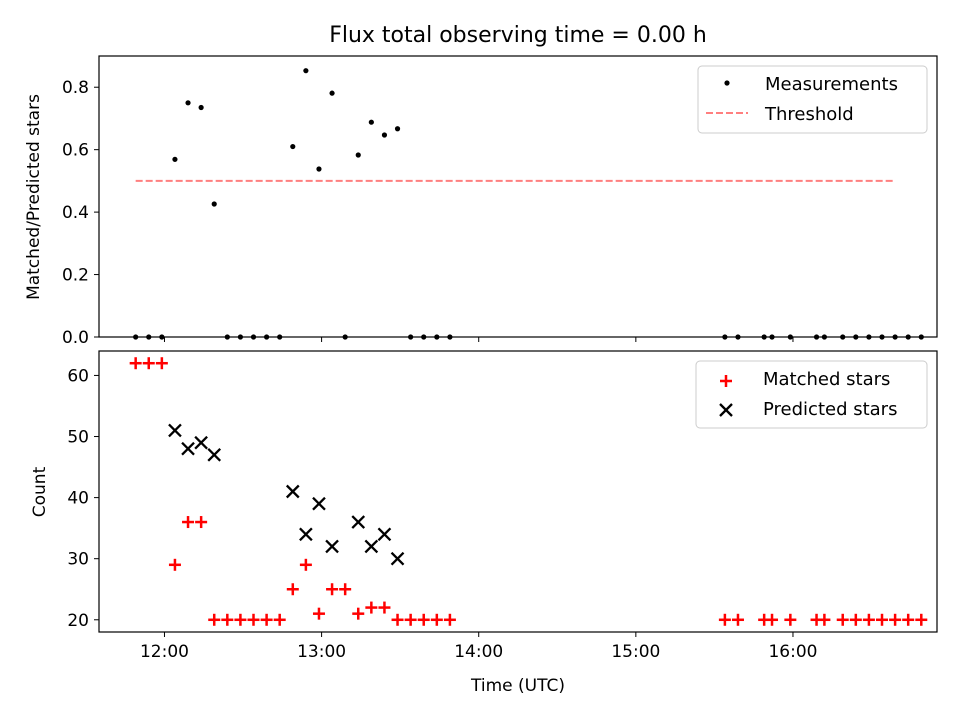 This screenshot has height=720, width=960. I want to click on legend-measurements-label: Measurements, so click(831, 84).